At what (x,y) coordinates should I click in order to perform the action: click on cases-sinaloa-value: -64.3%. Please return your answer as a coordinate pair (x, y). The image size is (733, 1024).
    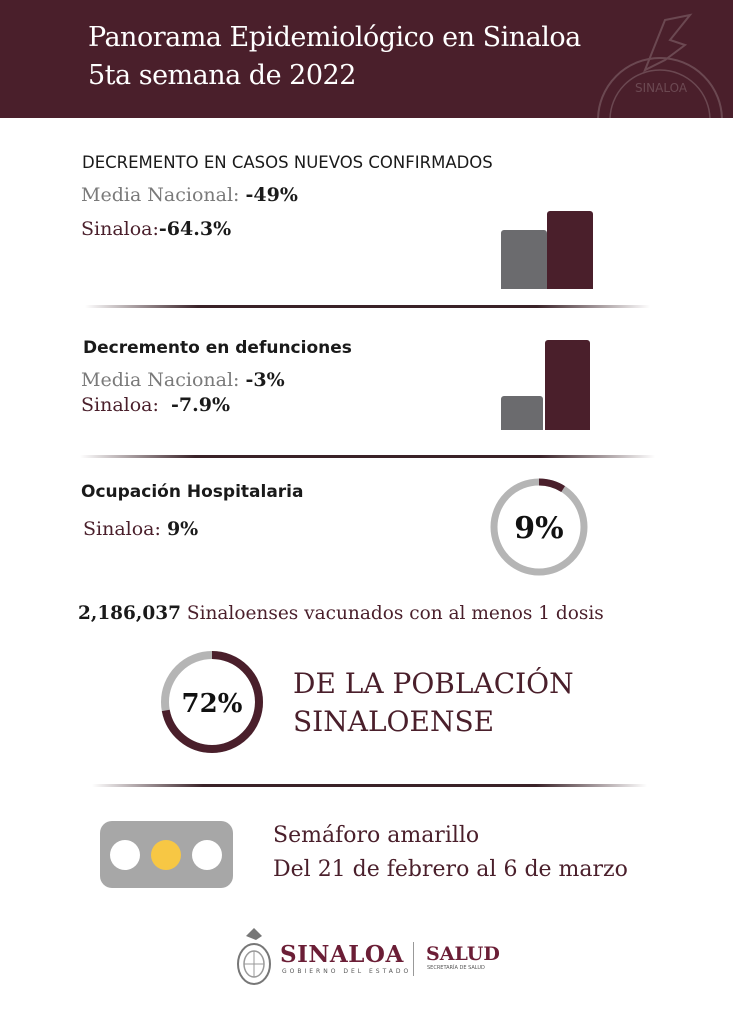
    Looking at the image, I should click on (195, 229).